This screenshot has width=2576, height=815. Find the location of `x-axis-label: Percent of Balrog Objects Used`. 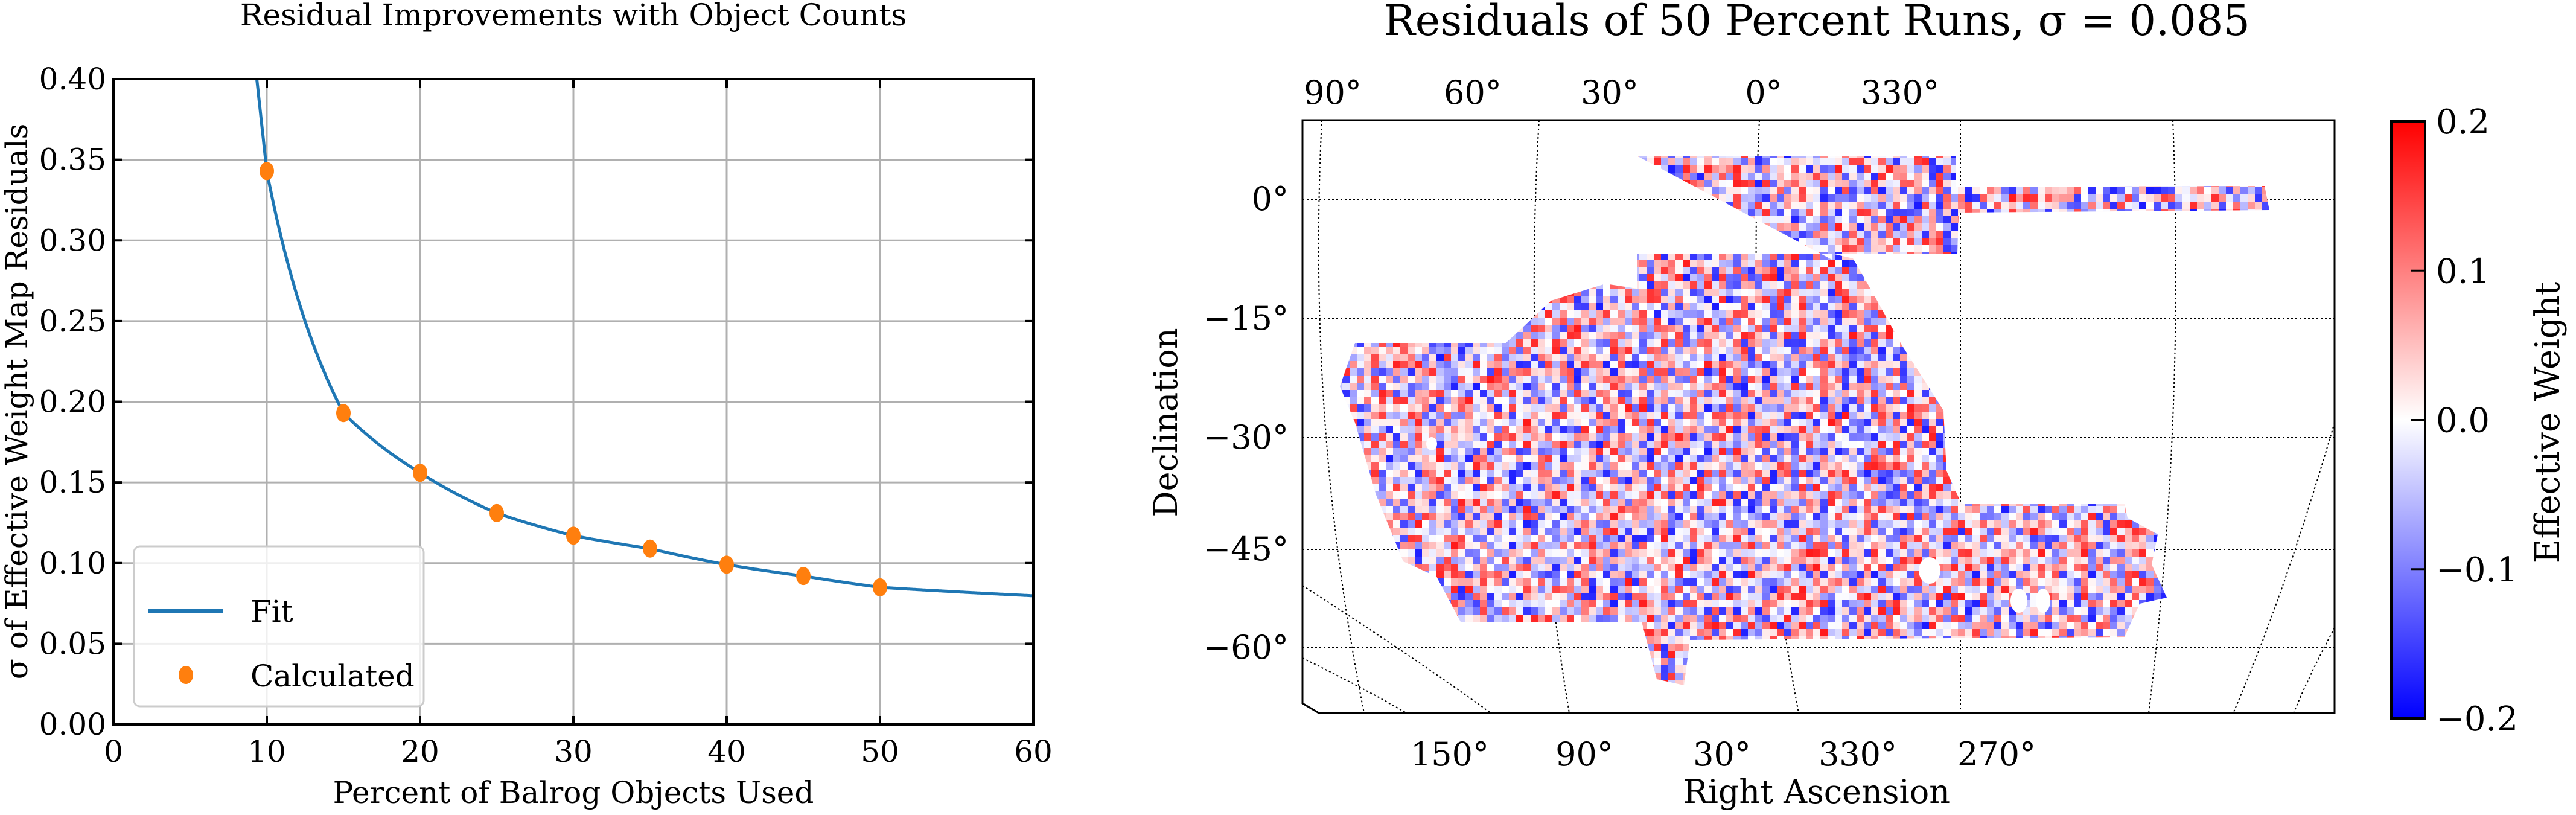

x-axis-label: Percent of Balrog Objects Used is located at coordinates (573, 792).